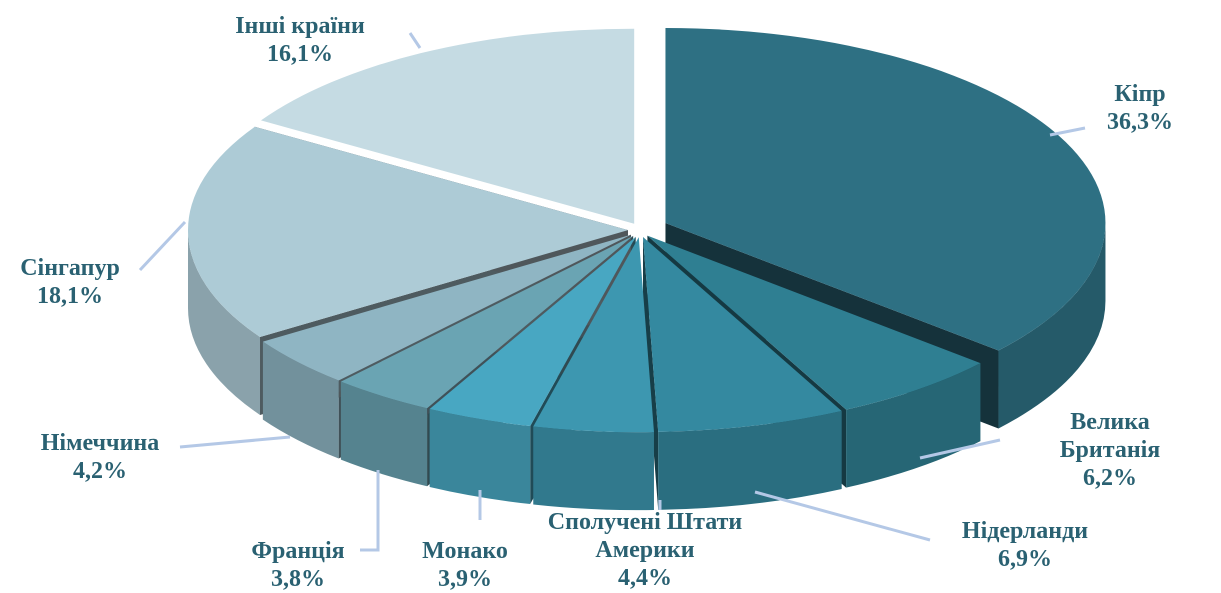 The height and width of the screenshot is (593, 1221). I want to click on slice-value: 16,1%, so click(299, 54).